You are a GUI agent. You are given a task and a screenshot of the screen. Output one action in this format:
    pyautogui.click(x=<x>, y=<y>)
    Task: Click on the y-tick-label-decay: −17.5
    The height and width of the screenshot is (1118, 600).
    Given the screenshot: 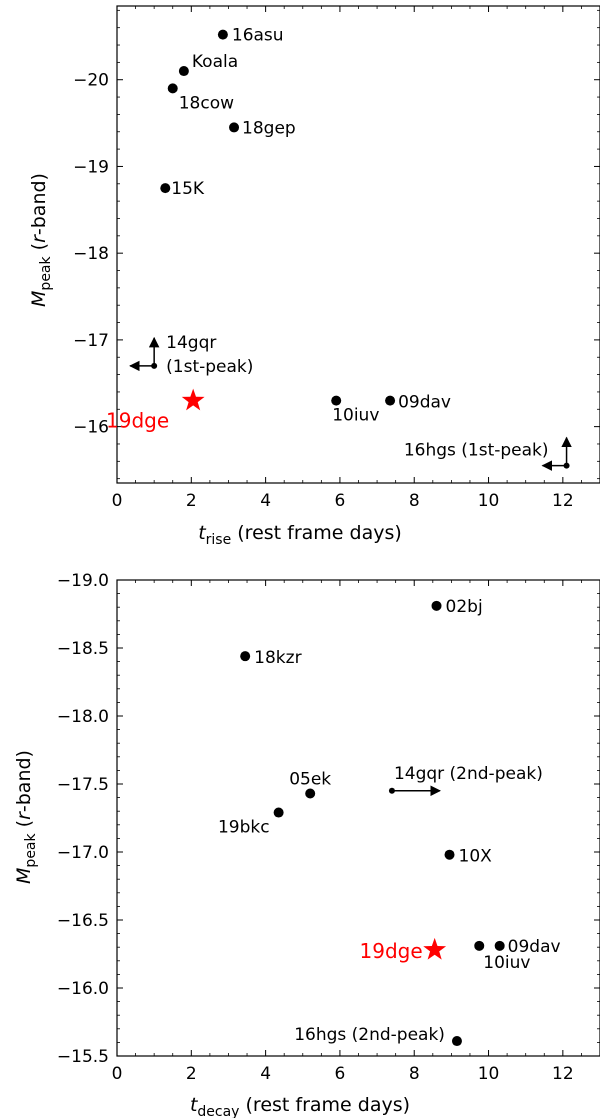 What is the action you would take?
    pyautogui.click(x=83, y=785)
    